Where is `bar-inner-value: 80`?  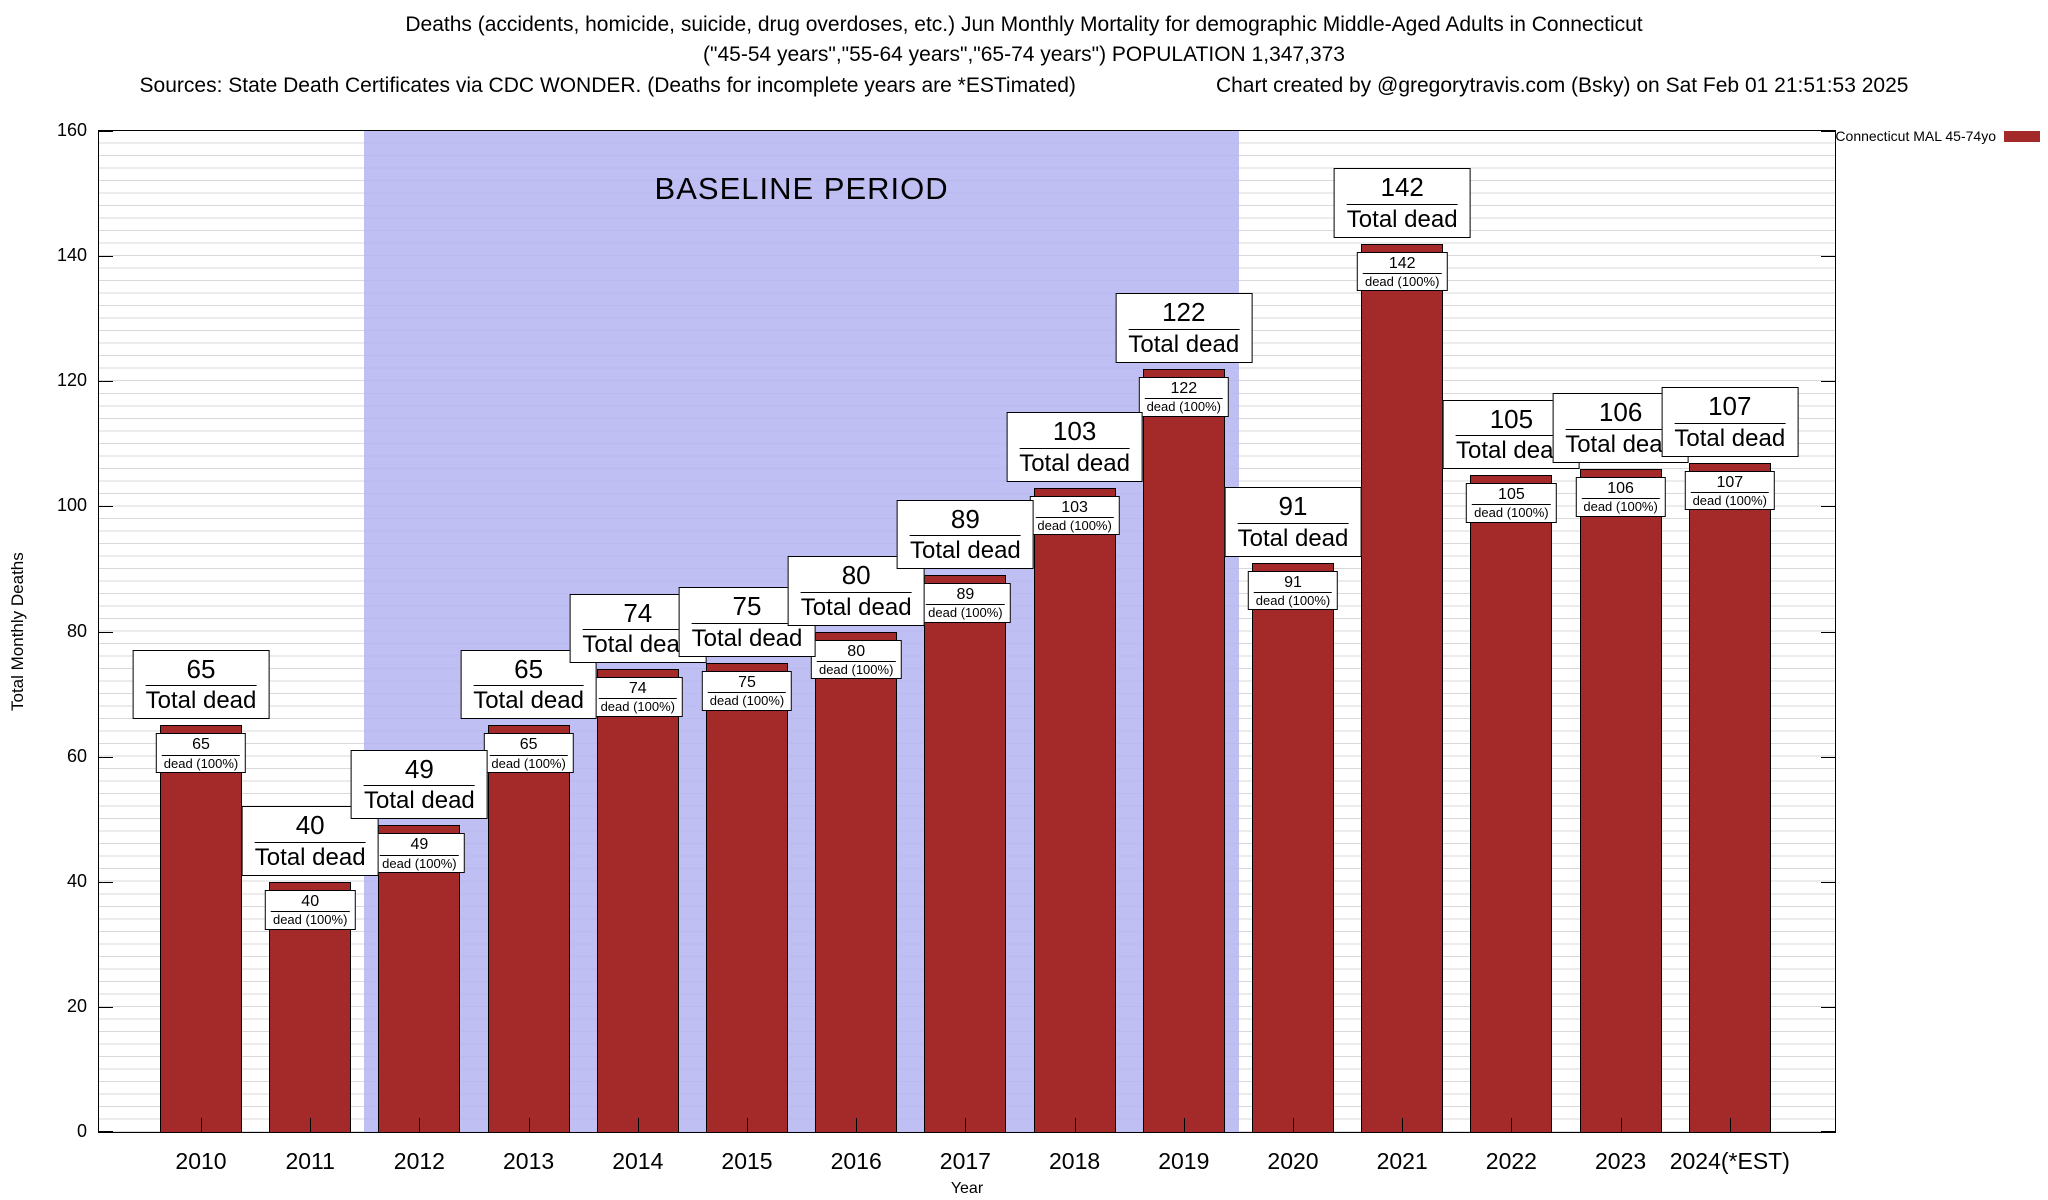 bar-inner-value: 80 is located at coordinates (856, 652).